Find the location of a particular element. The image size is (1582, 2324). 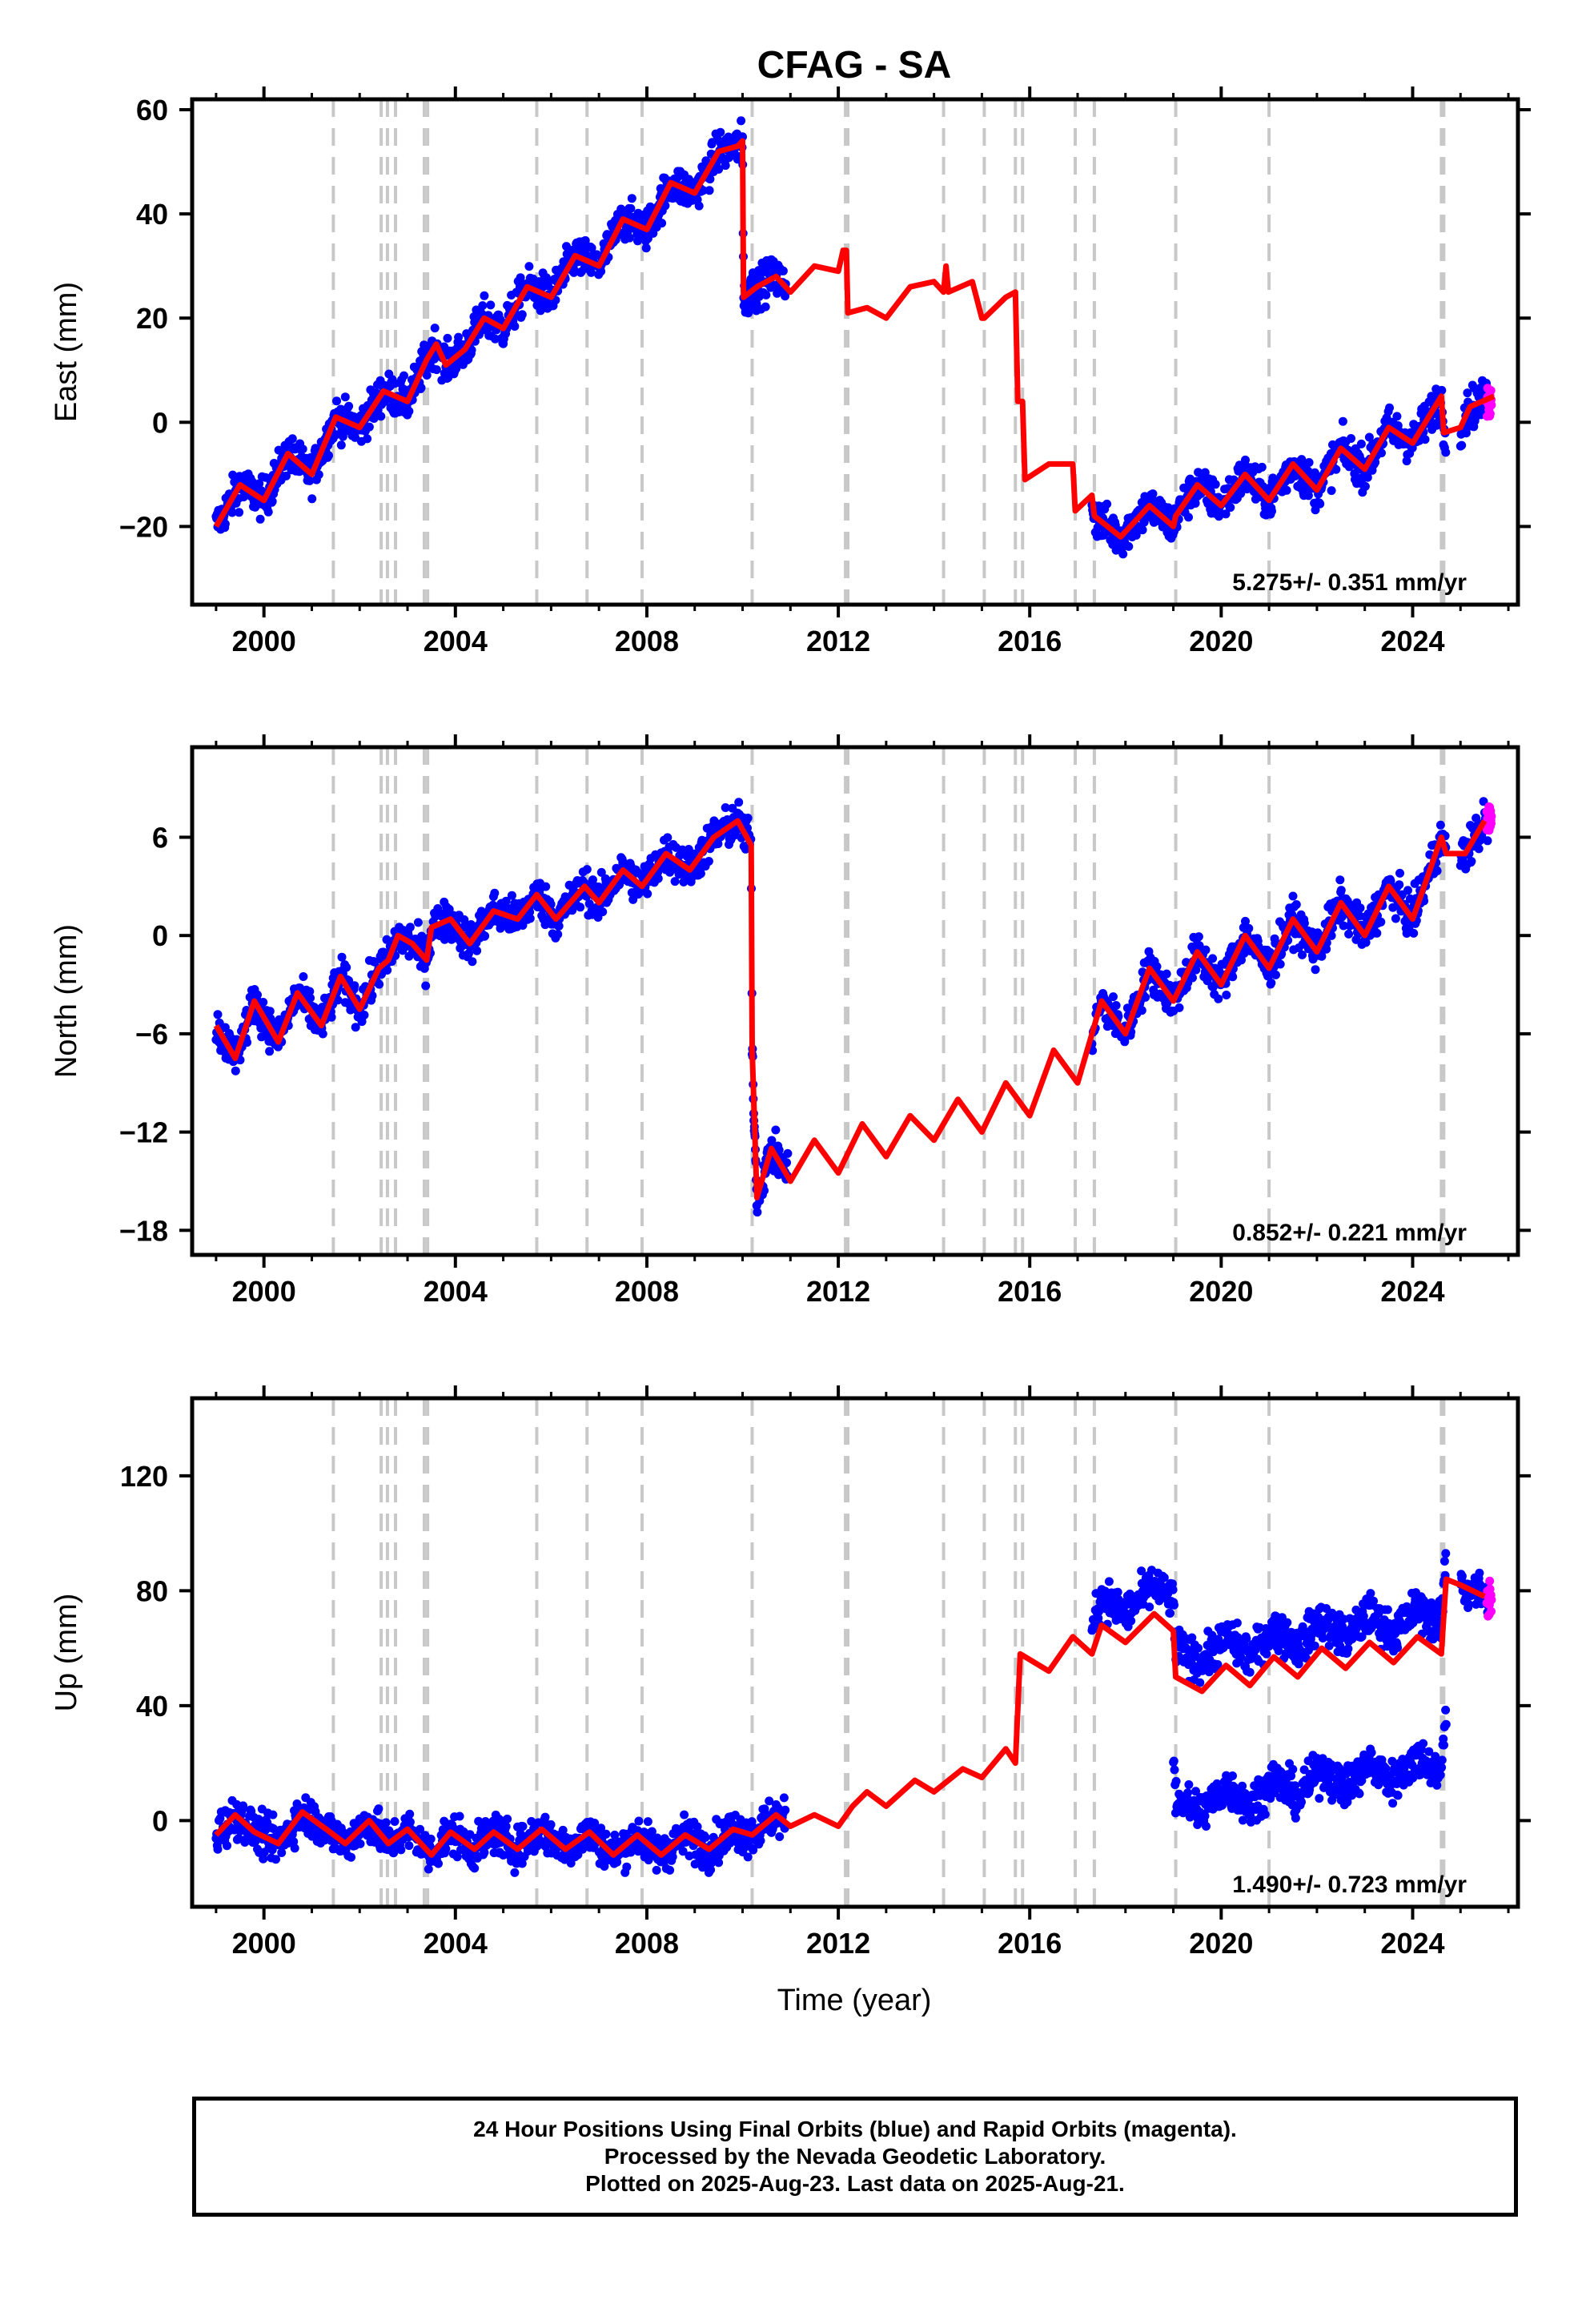

x-tick-label: 2012 is located at coordinates (838, 1291).